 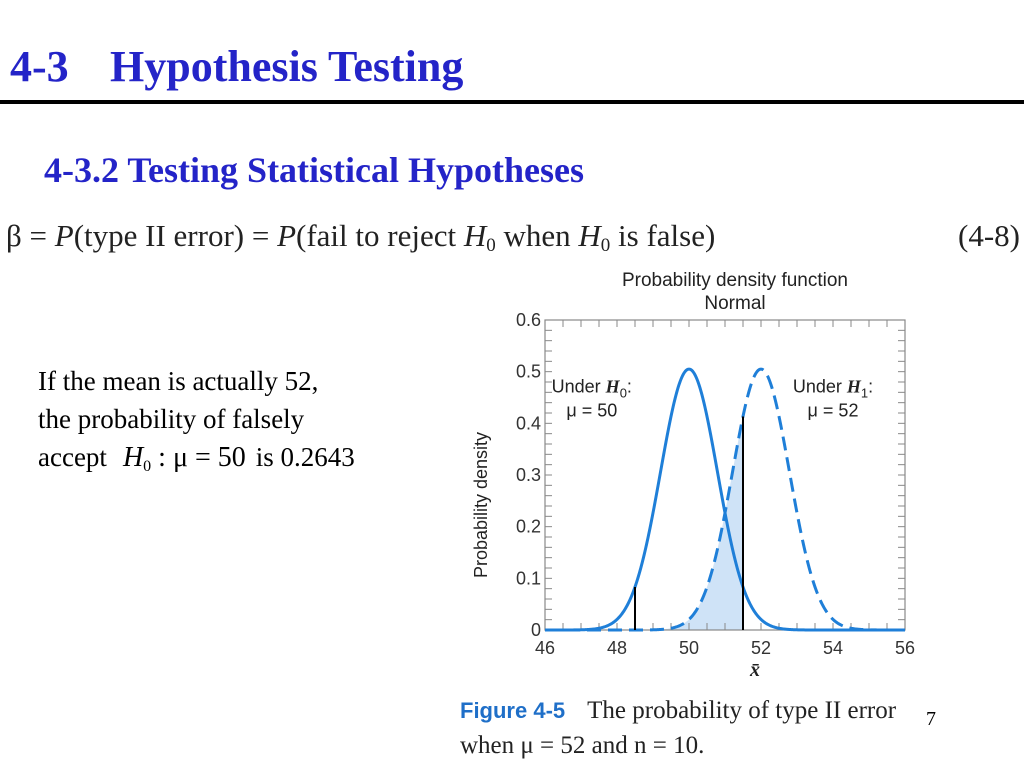 I want to click on x-tick-label: 54, so click(x=833, y=648).